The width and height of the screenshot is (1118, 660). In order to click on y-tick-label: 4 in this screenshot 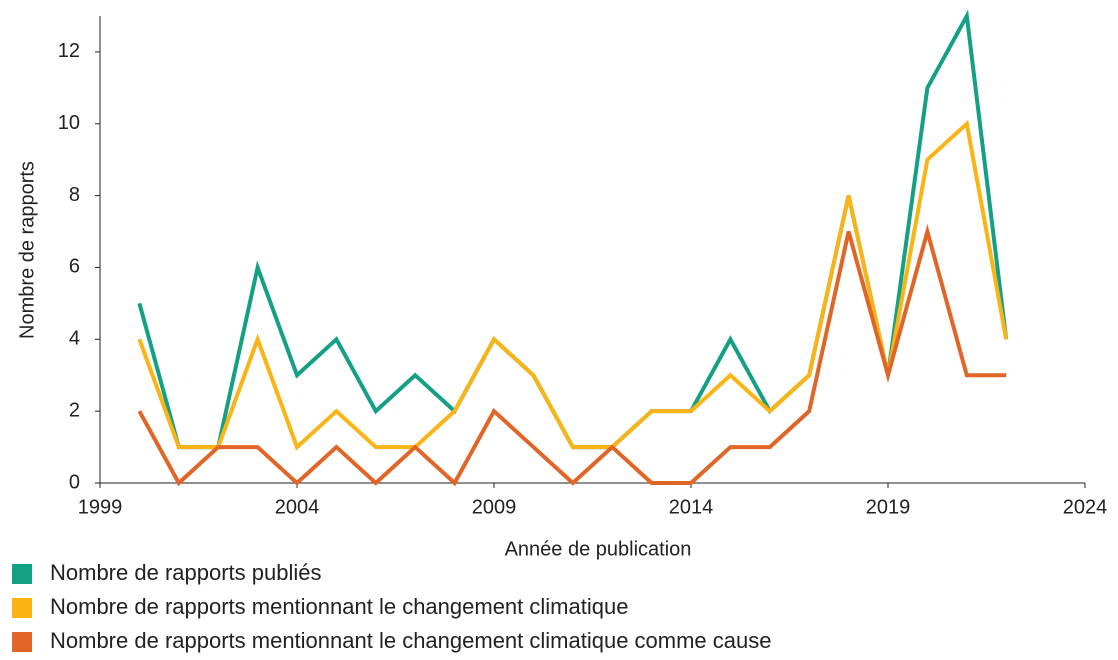, I will do `click(74, 339)`.